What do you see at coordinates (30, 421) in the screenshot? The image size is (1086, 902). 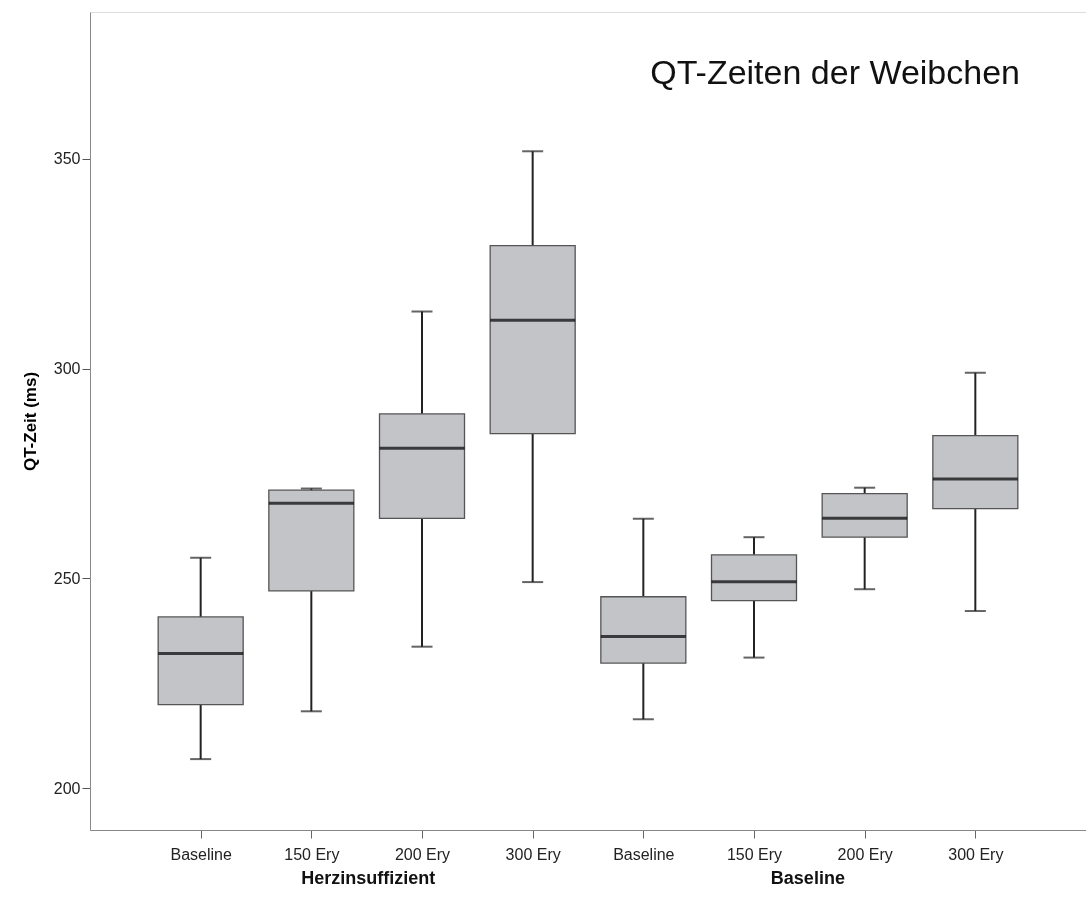 I see `y-axis-title: QT-Zeit (ms)` at bounding box center [30, 421].